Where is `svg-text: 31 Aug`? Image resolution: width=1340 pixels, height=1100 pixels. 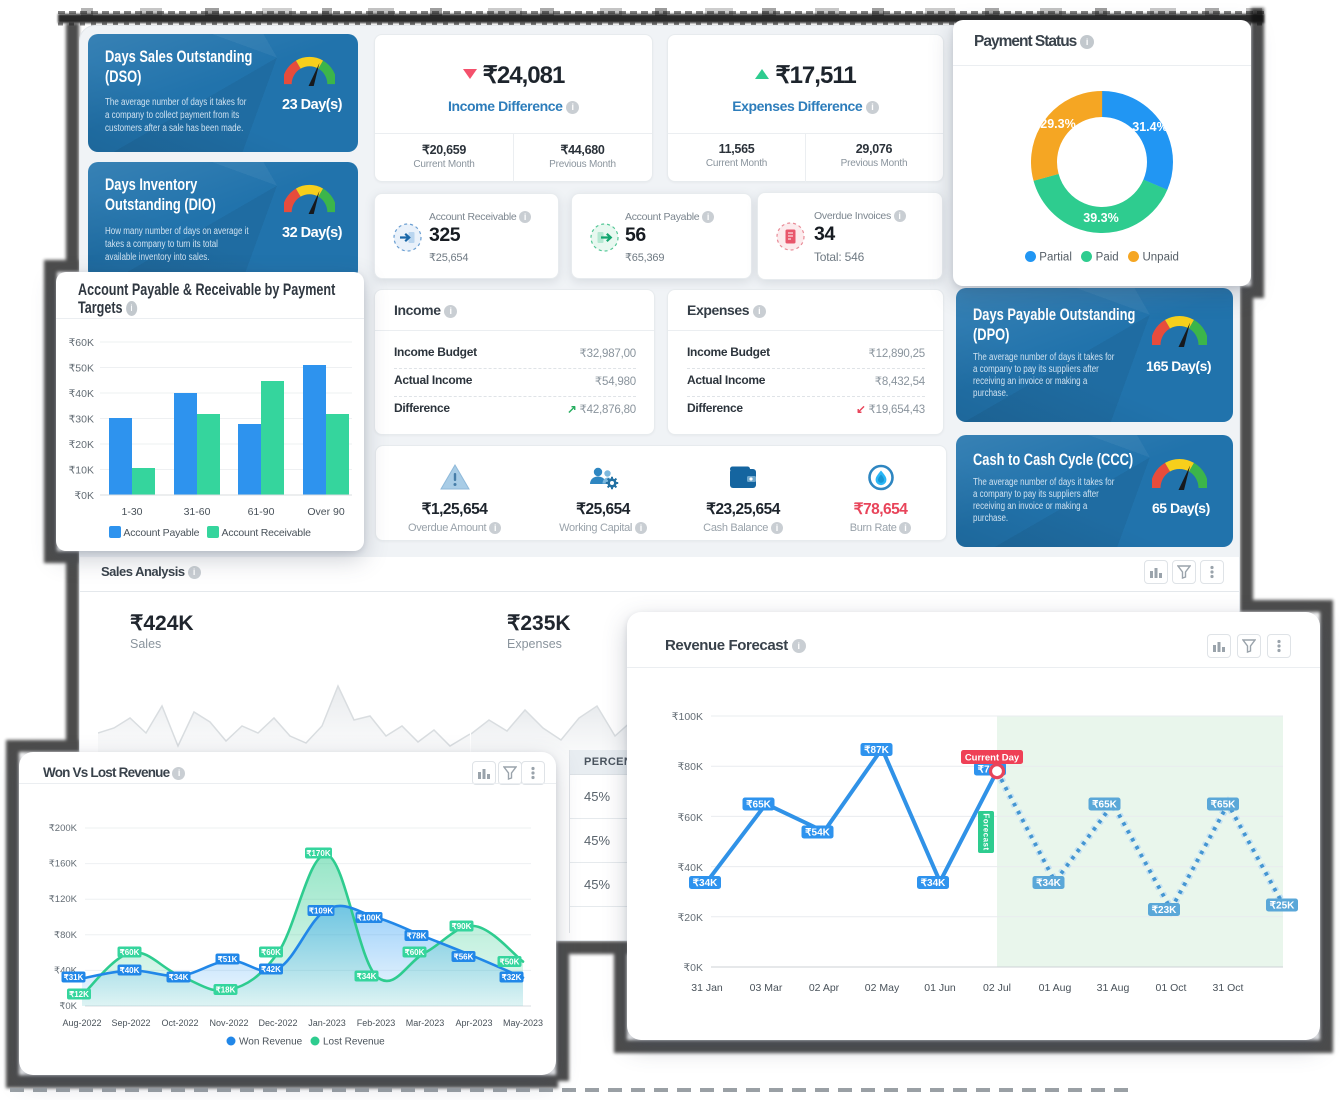 svg-text: 31 Aug is located at coordinates (1113, 988).